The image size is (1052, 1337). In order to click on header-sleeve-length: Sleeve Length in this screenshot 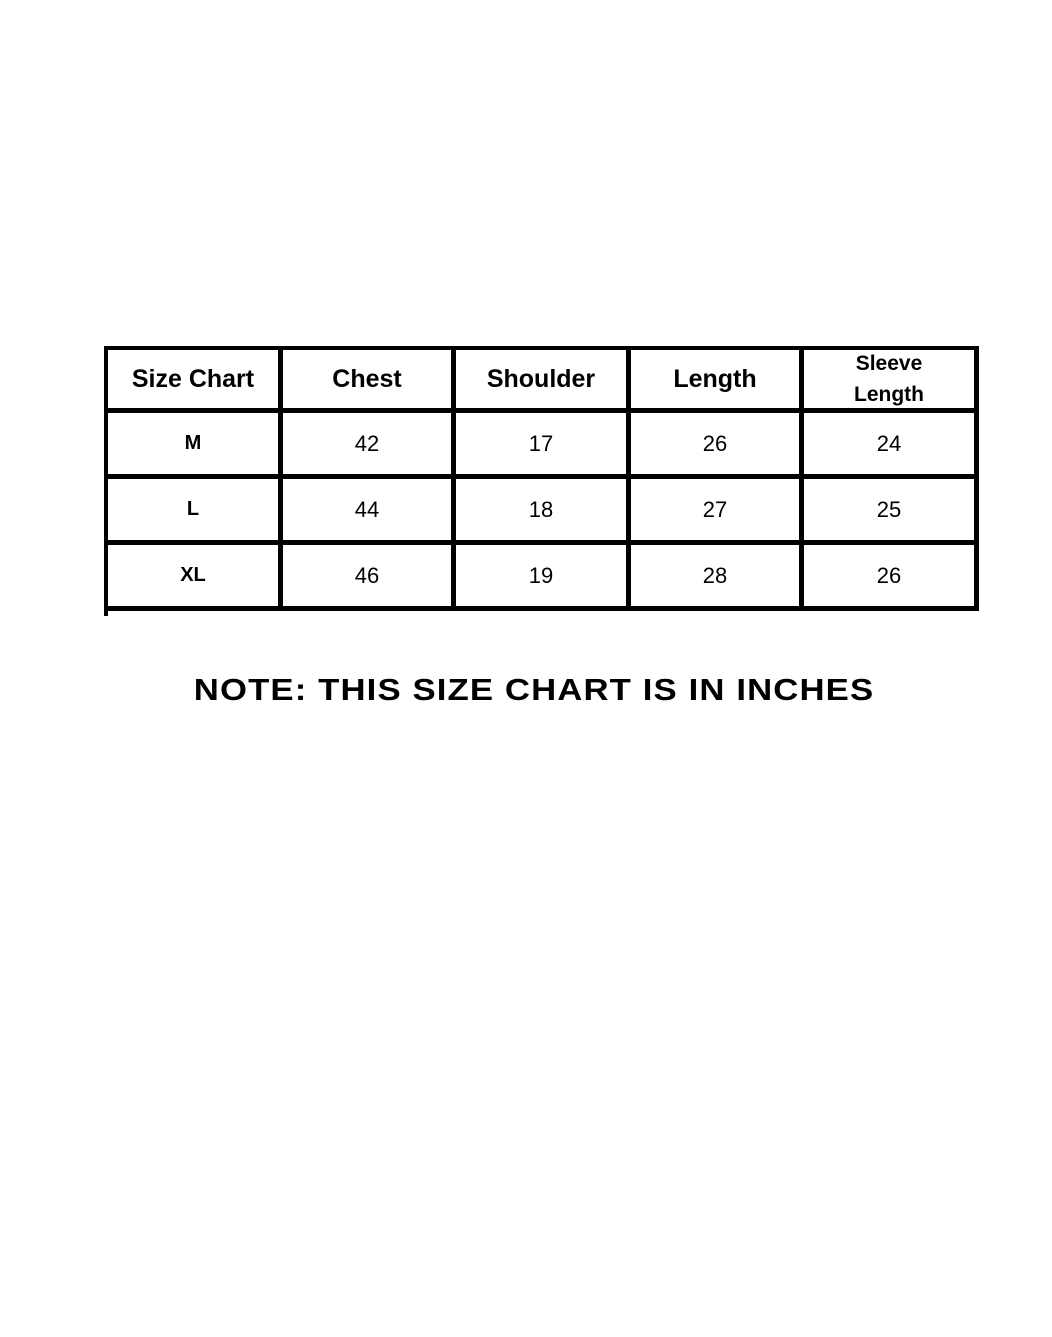, I will do `click(891, 379)`.